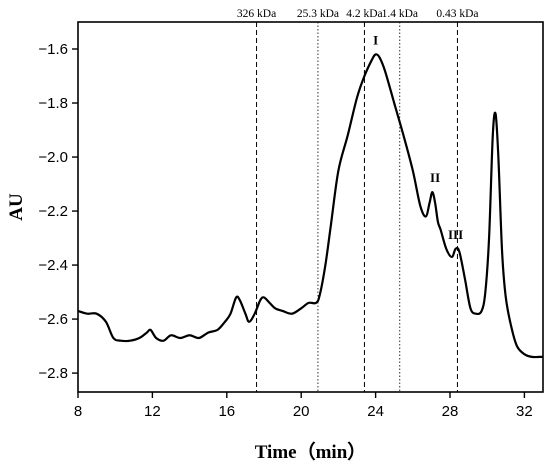 The image size is (550, 466). I want to click on x-tick-label: 28, so click(450, 411).